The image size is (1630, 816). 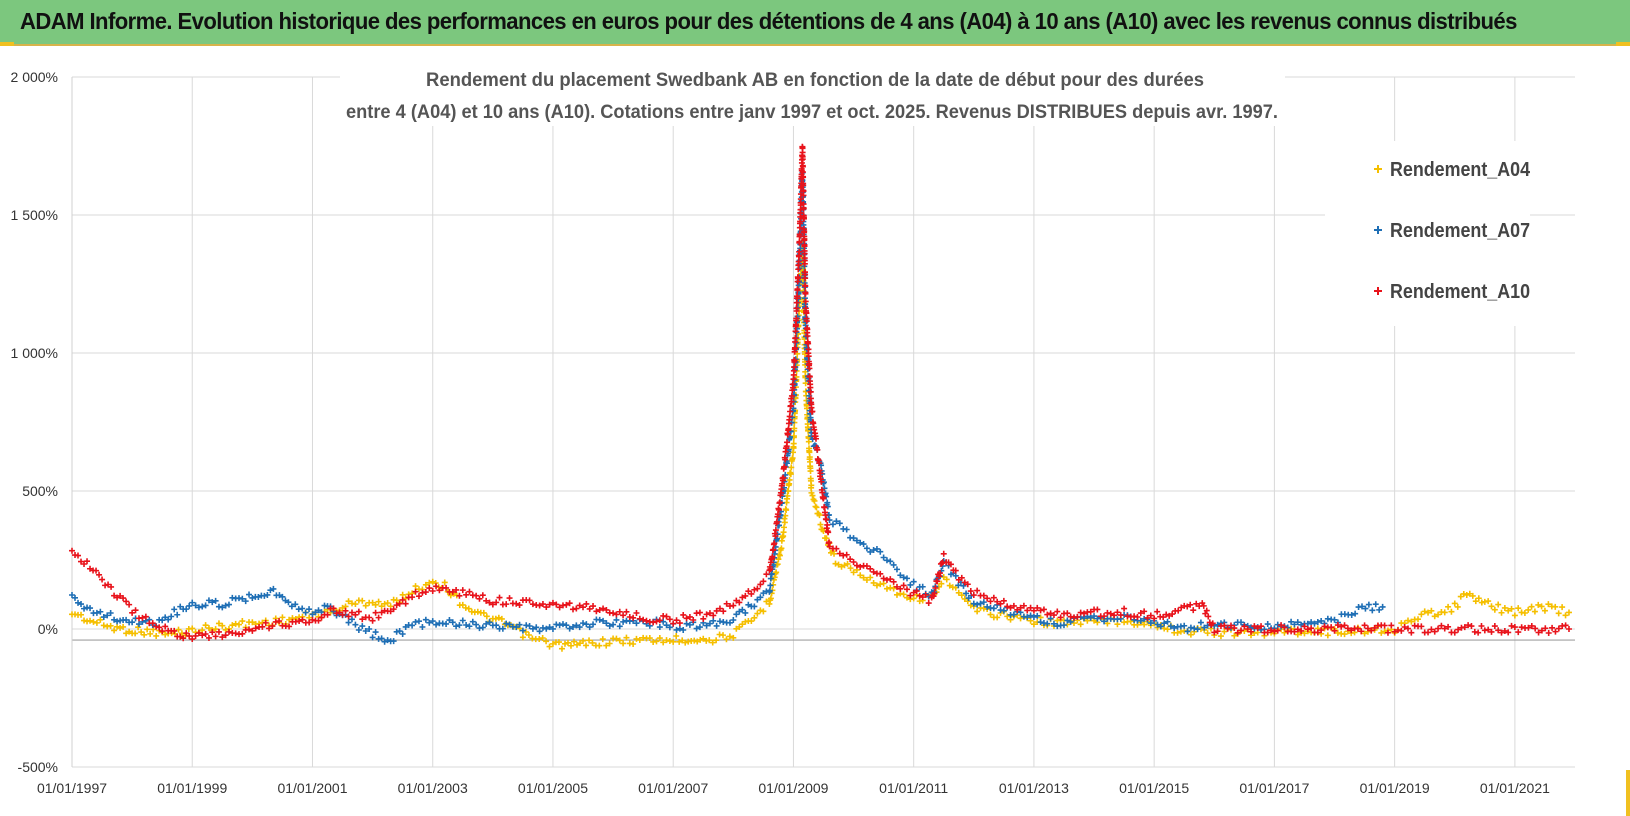 What do you see at coordinates (1395, 788) in the screenshot?
I see `x-tick-label: 01/01/2019` at bounding box center [1395, 788].